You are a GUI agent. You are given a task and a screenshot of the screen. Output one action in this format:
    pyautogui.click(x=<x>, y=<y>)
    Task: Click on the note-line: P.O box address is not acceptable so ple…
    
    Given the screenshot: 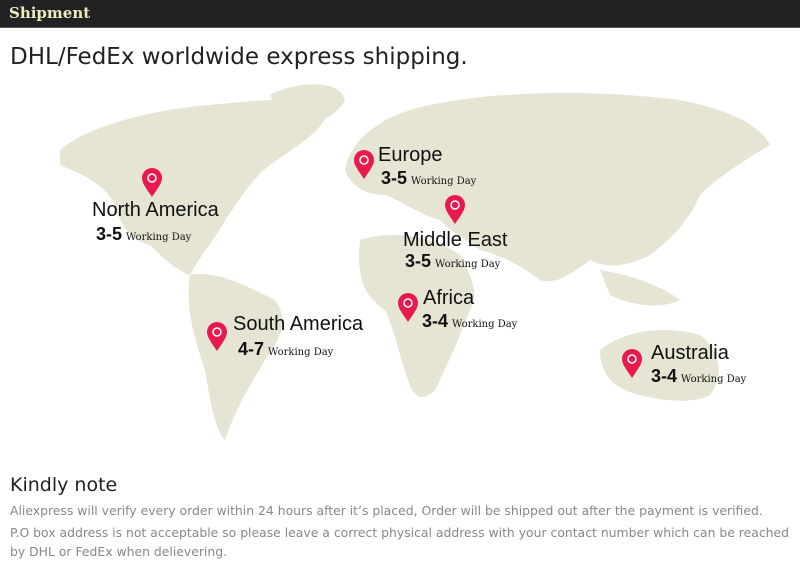 What is the action you would take?
    pyautogui.click(x=399, y=532)
    